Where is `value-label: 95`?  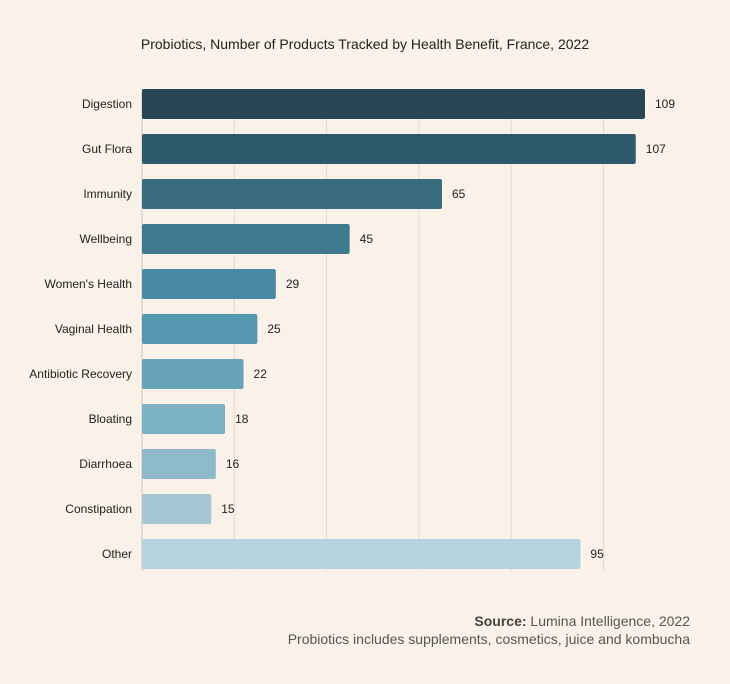
value-label: 95 is located at coordinates (597, 554).